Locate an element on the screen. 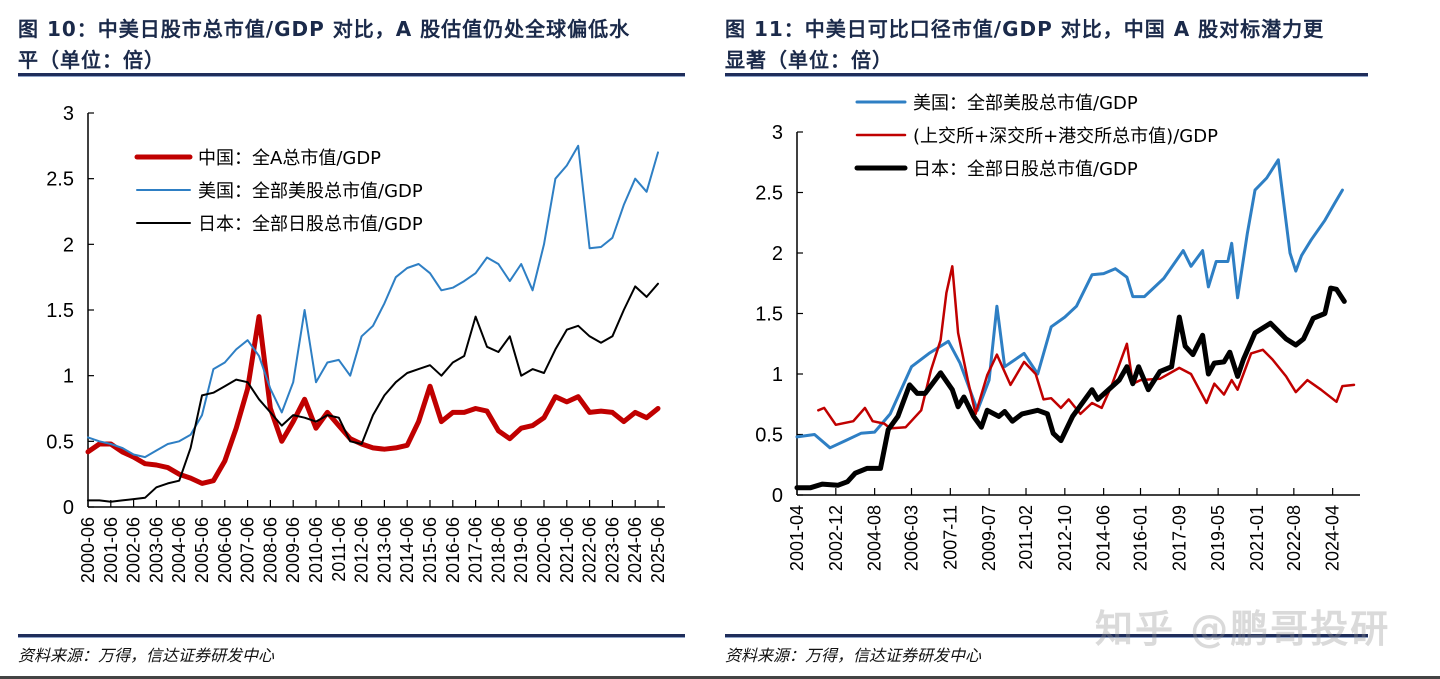 Image resolution: width=1440 pixels, height=679 pixels. x-tick-label: 2005-06 is located at coordinates (202, 550).